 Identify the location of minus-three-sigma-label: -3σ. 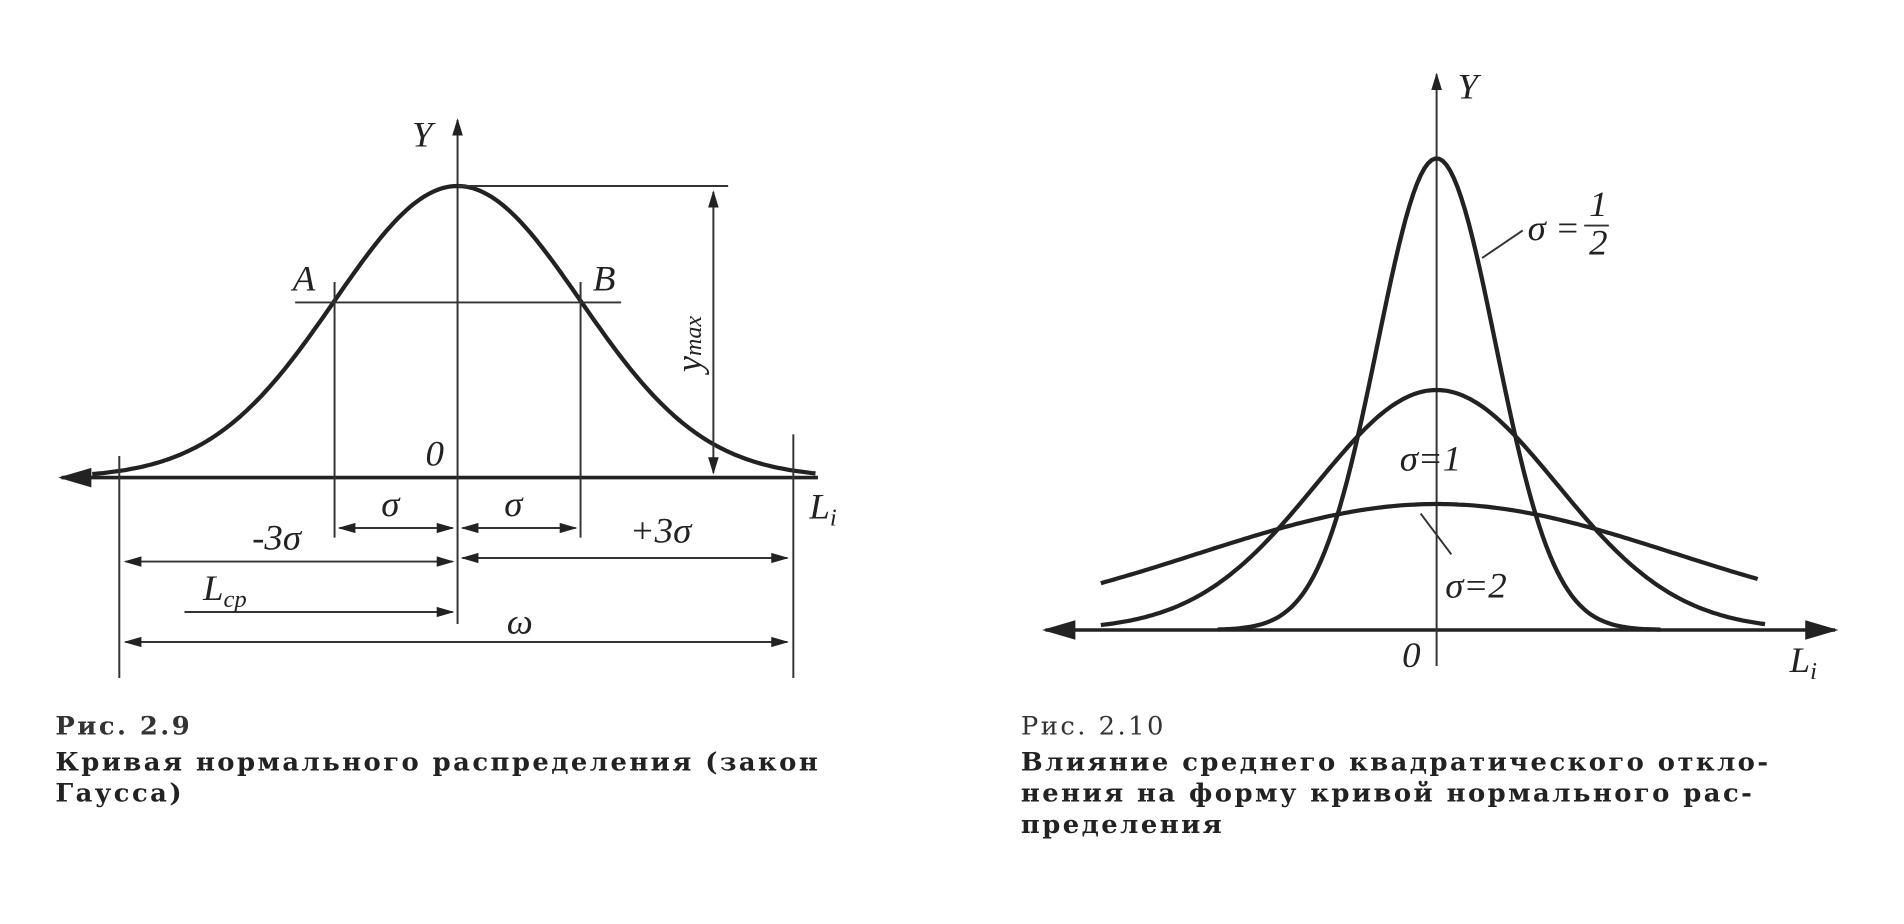
(277, 538).